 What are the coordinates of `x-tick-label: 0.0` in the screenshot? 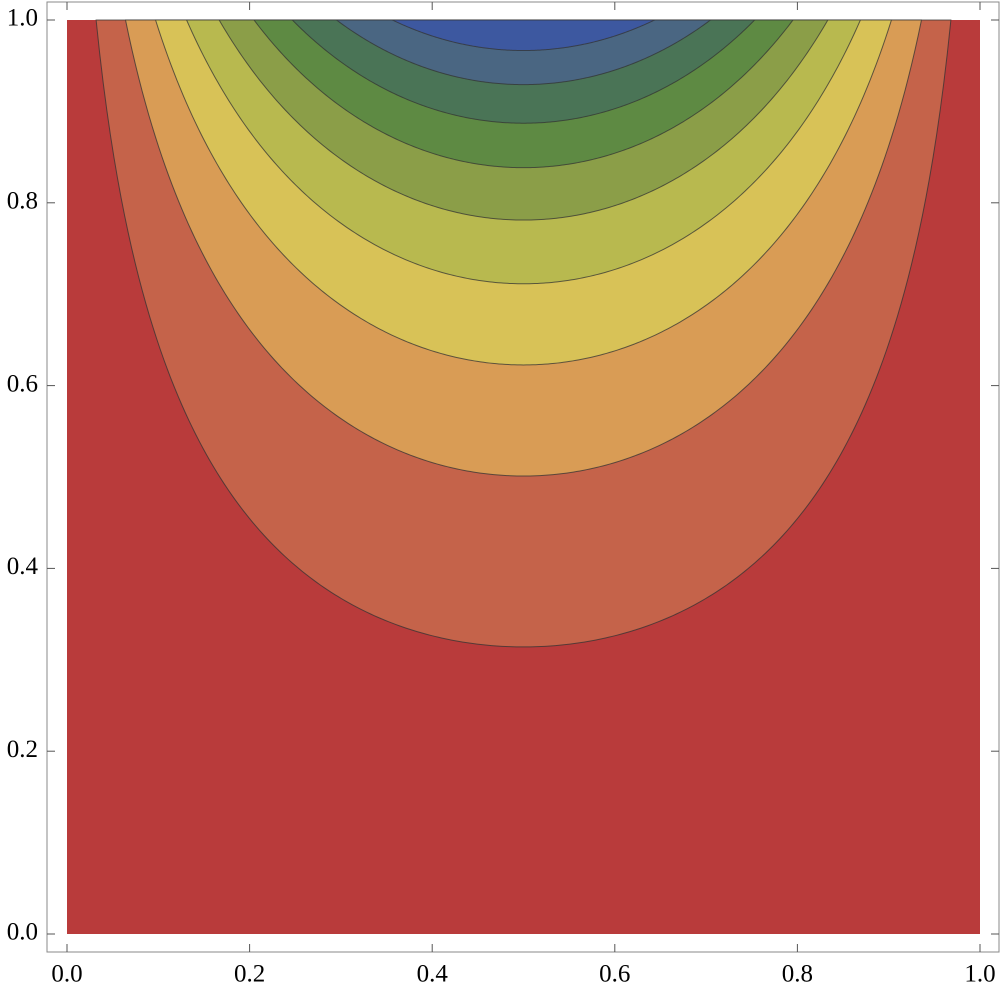 It's located at (66, 974).